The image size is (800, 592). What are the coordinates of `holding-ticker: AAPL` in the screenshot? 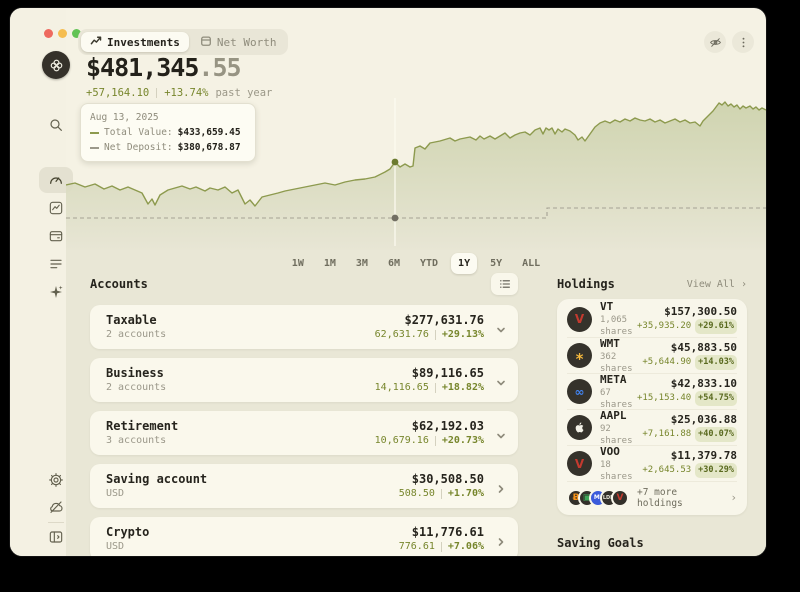 It's located at (613, 415).